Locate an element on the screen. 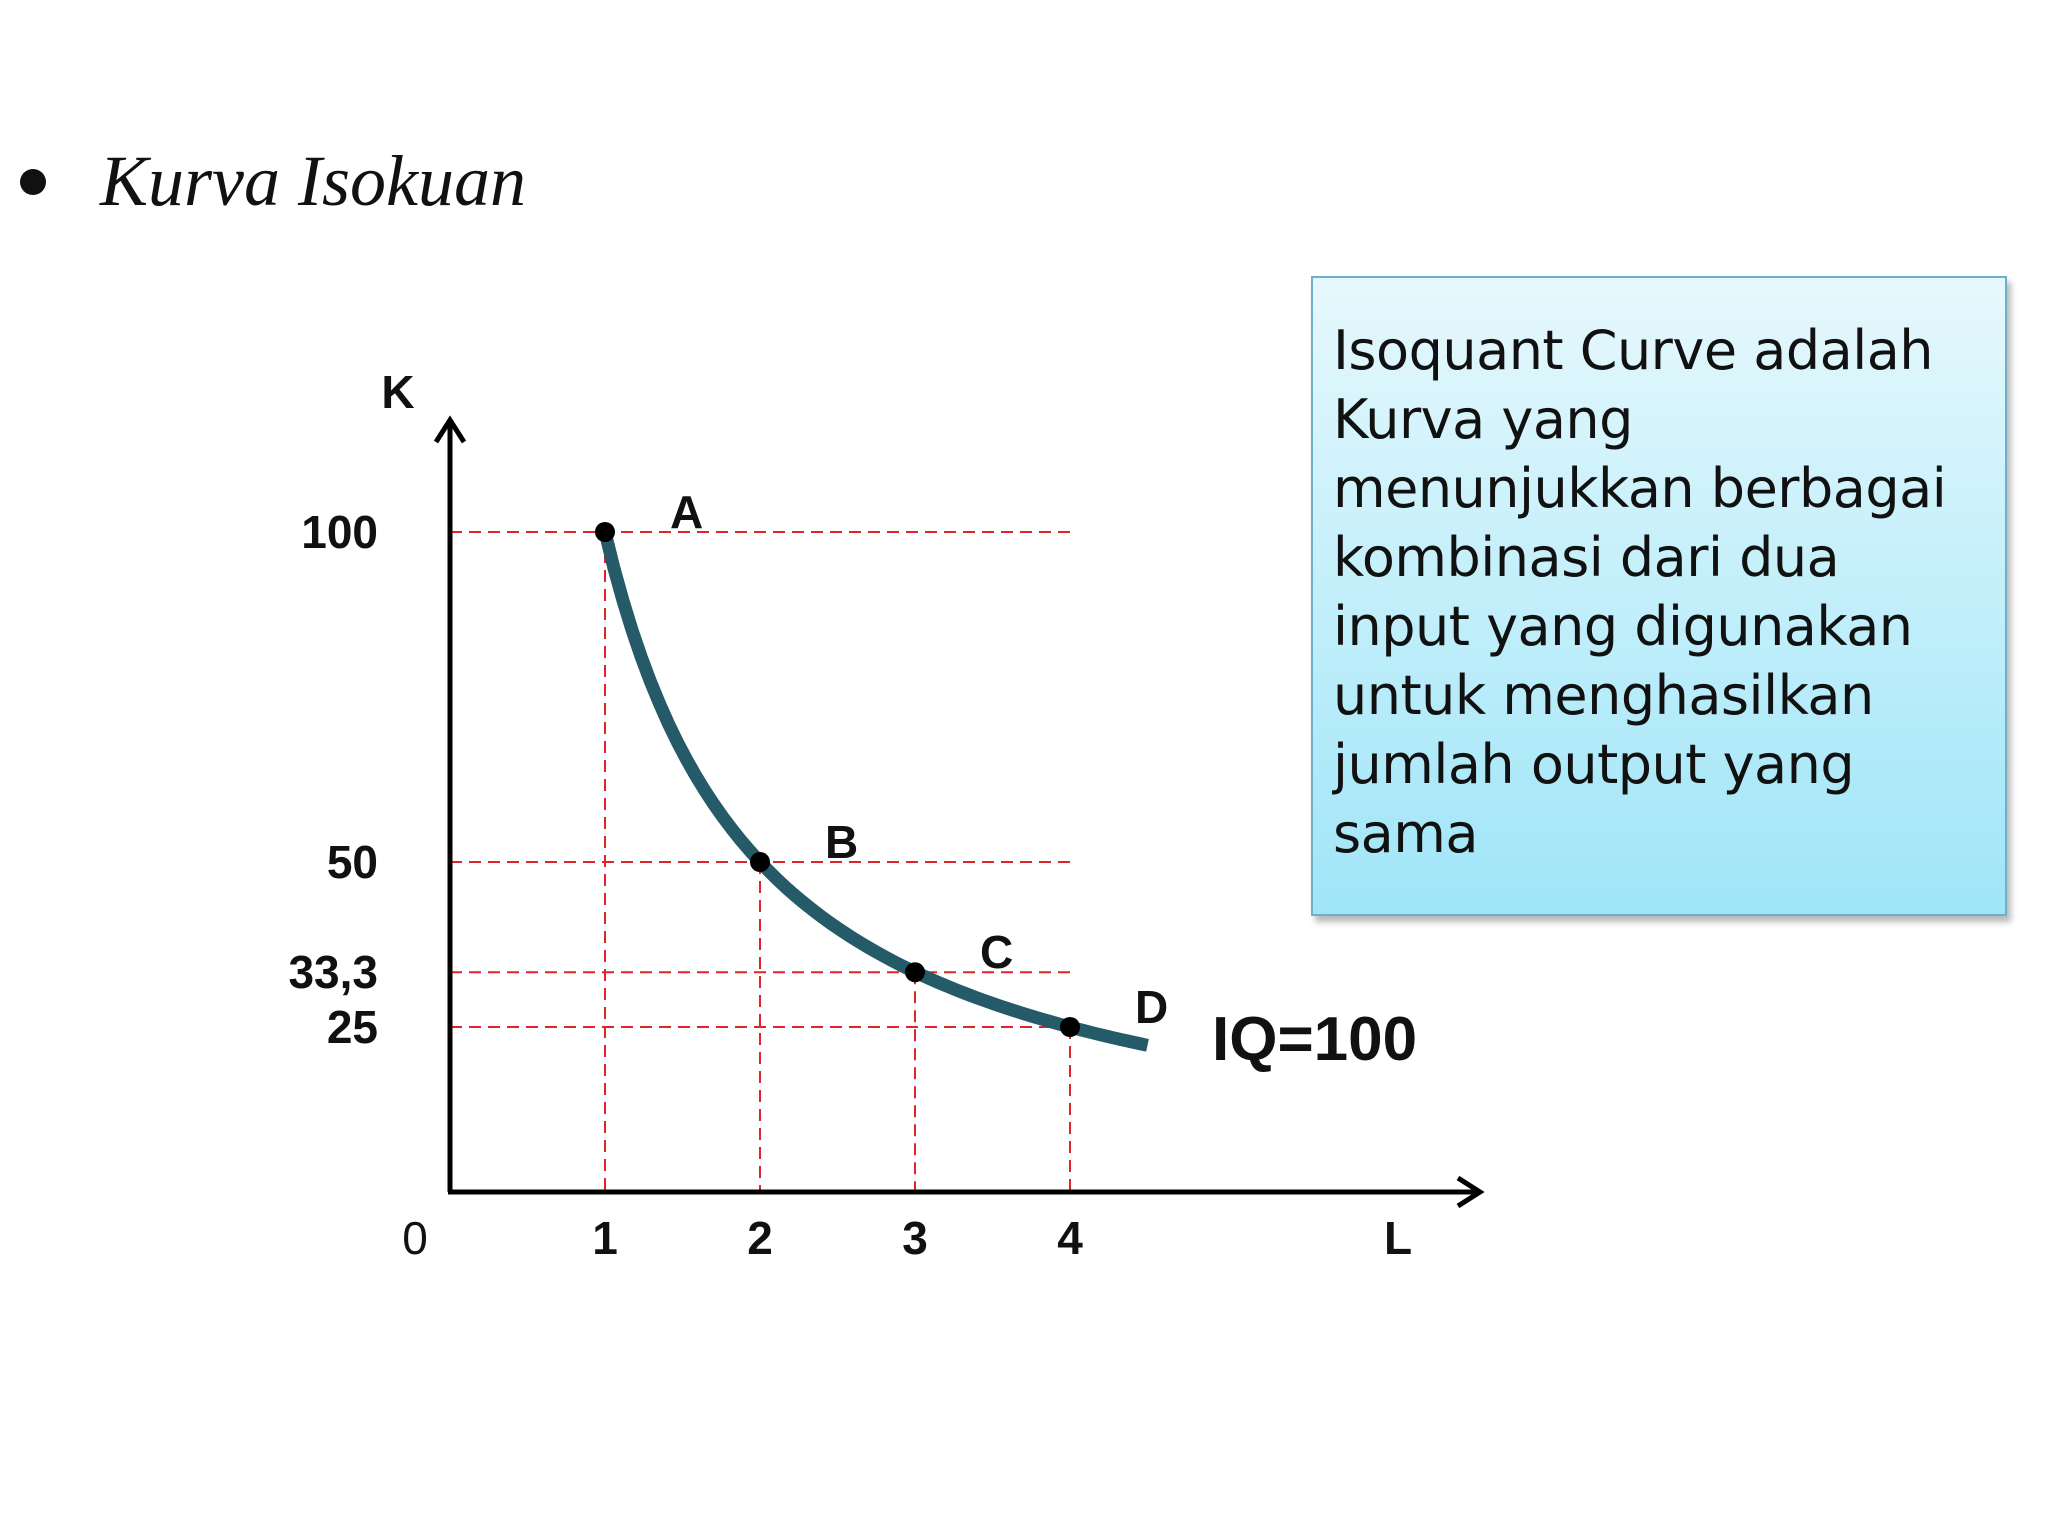  x-axis-arrow-icon is located at coordinates (1470, 1192).